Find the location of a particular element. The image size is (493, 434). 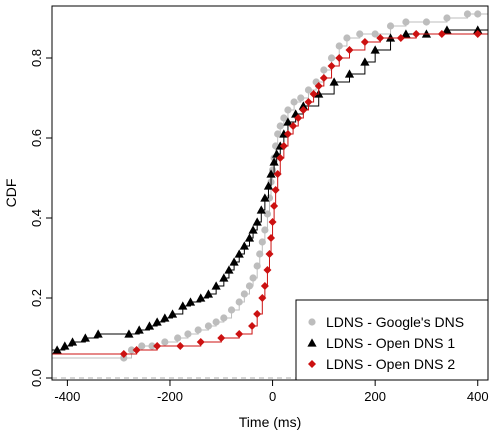

legend-label-3: LDNS - Open DNS 2 is located at coordinates (390, 364).